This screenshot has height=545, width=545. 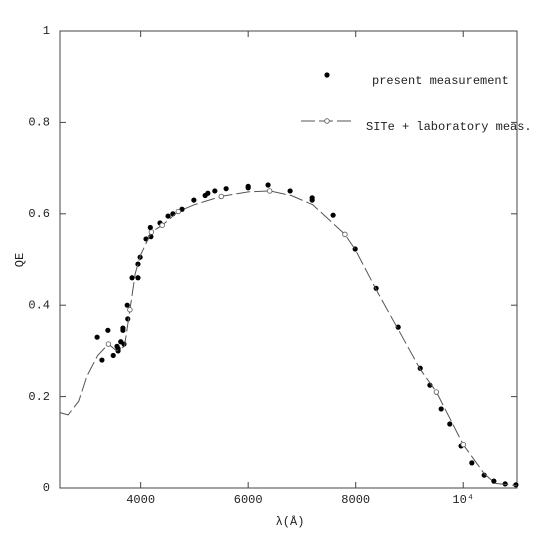 I want to click on x-axis-label: λ(Å), so click(x=290, y=521).